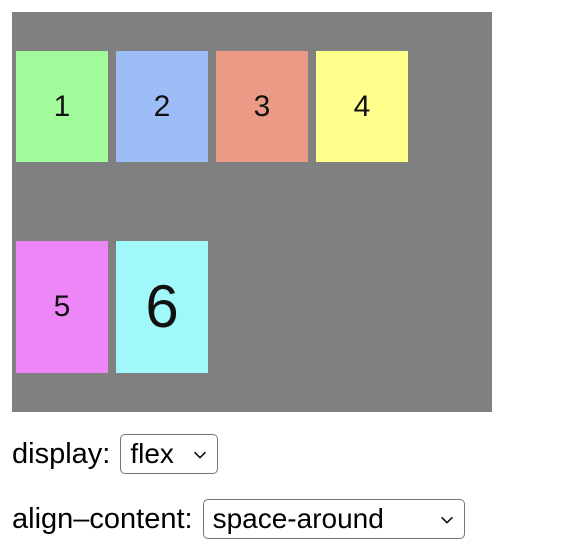  I want to click on flex-item-label: 3, so click(262, 106).